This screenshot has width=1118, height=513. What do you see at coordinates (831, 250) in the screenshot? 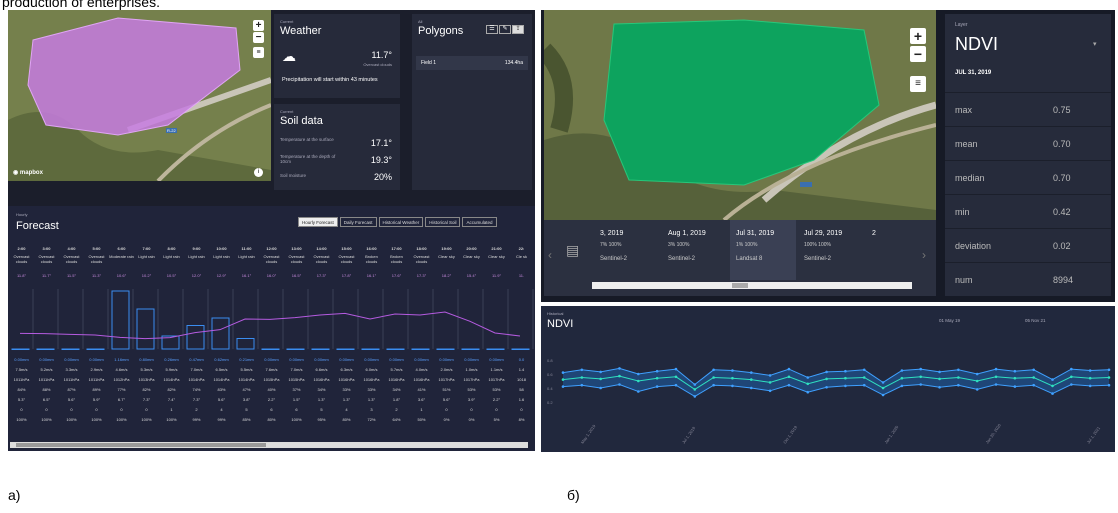
I see `timeline-item: Jul 29, 2019 100% 100% Sentinel-2` at bounding box center [831, 250].